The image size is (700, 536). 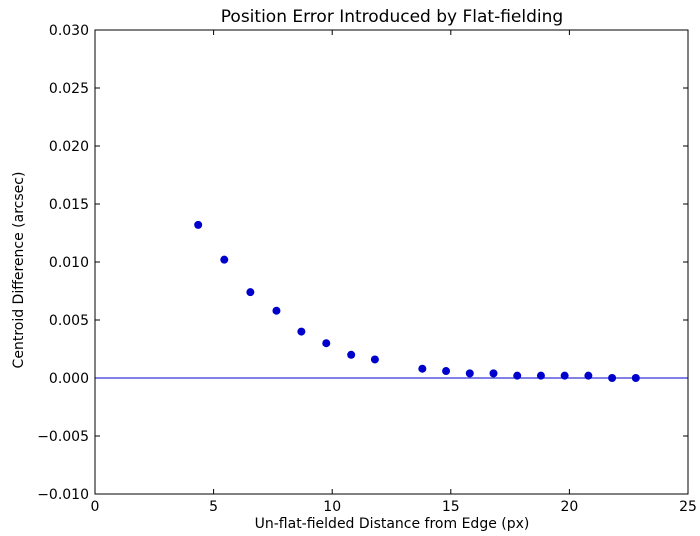 What do you see at coordinates (69, 31) in the screenshot?
I see `y-tick-label: 0.030` at bounding box center [69, 31].